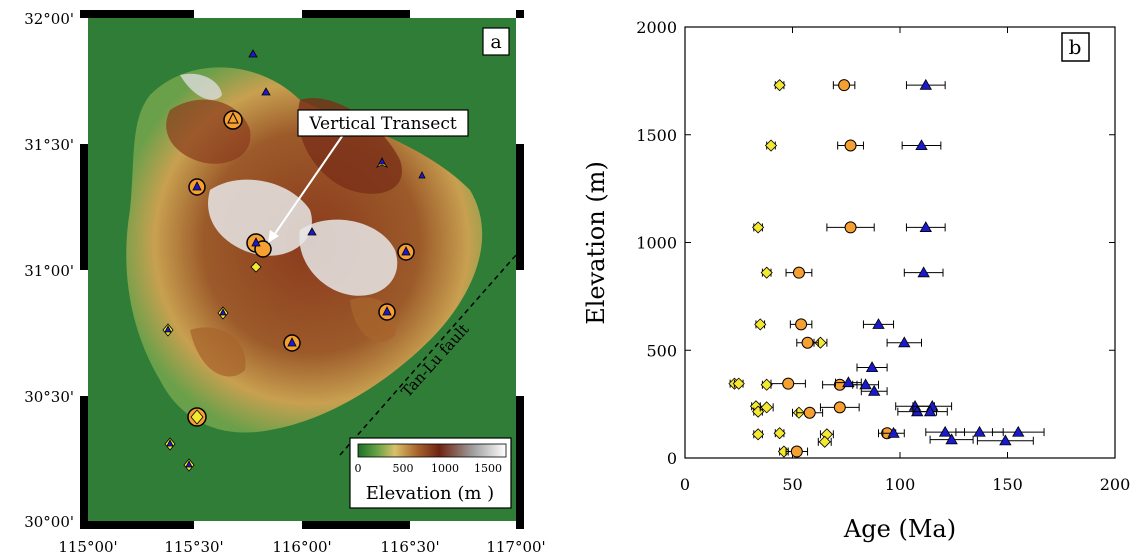  I want to click on x-tick-label: 0, so click(685, 484).